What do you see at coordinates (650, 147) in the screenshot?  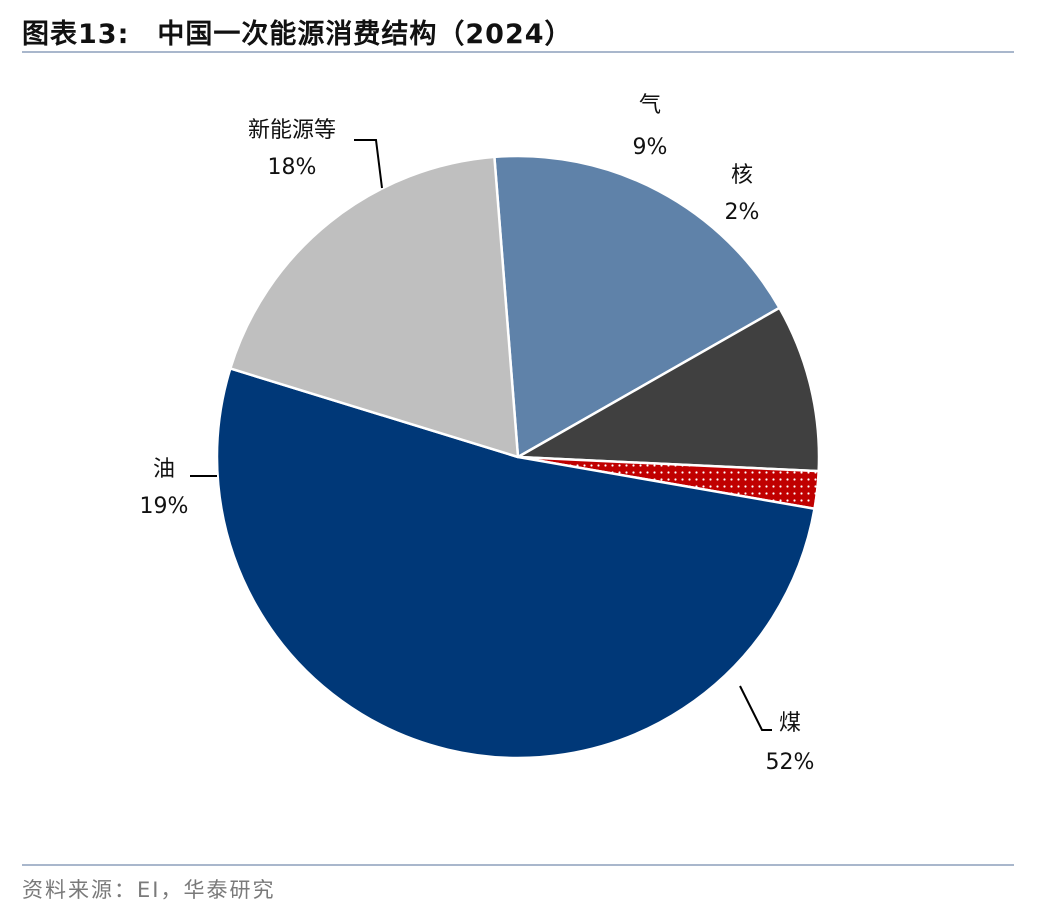 I see `slice-value: 9%` at bounding box center [650, 147].